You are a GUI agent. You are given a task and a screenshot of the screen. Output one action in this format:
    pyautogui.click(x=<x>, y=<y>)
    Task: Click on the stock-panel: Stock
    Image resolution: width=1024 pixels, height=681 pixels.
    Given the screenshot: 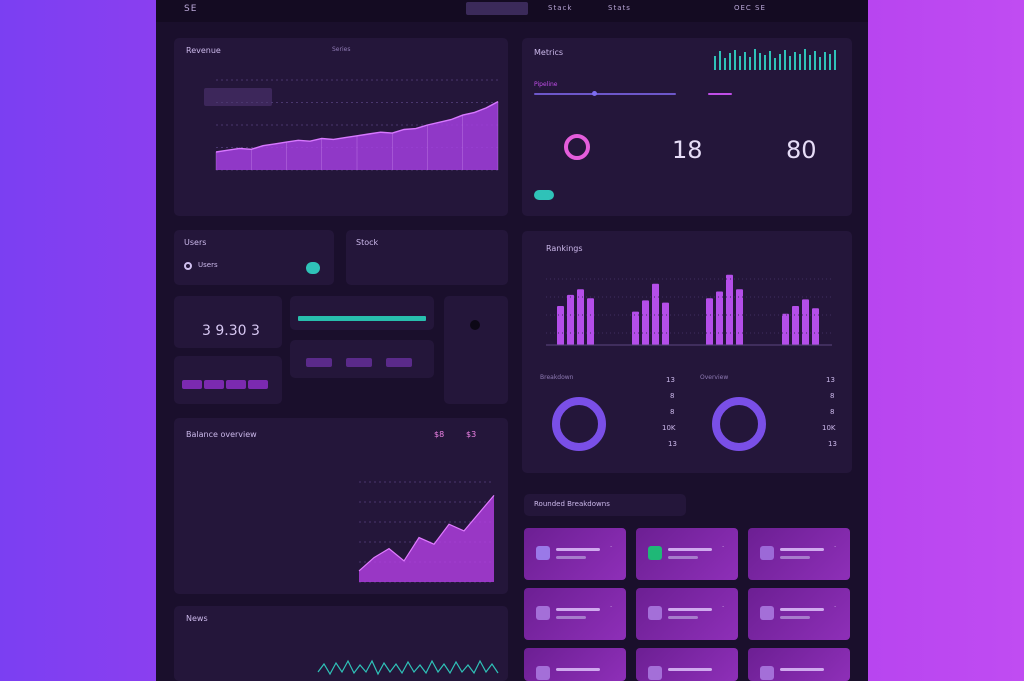 What is the action you would take?
    pyautogui.click(x=427, y=257)
    